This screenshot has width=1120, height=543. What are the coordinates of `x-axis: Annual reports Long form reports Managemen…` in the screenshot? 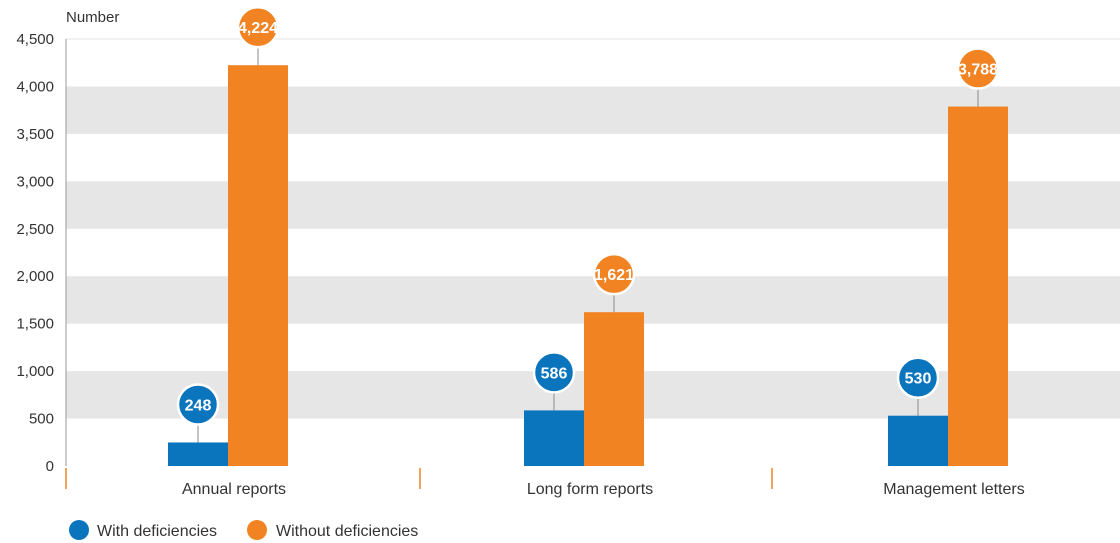 It's located at (545, 483).